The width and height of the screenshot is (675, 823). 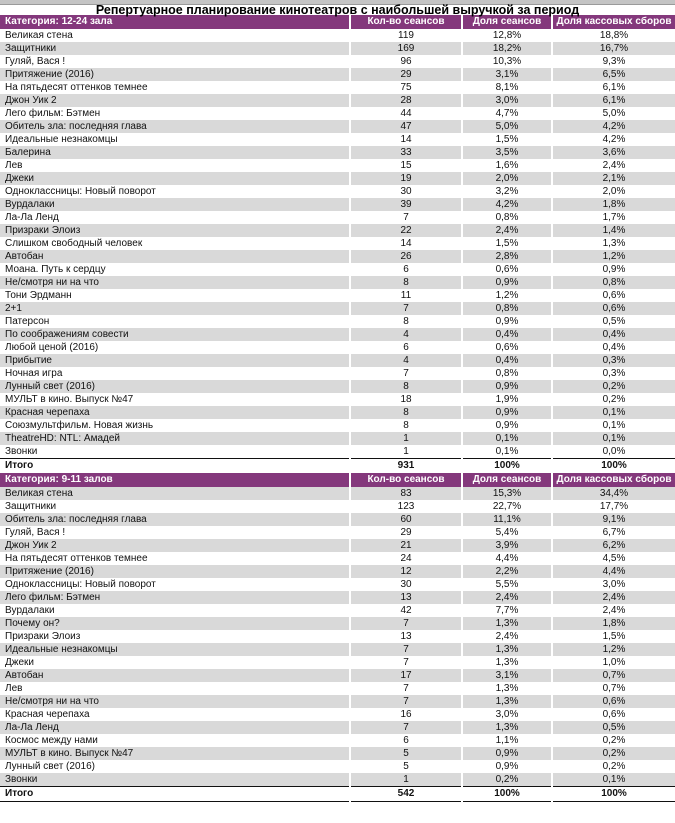 I want to click on page-top-border, so click(x=337, y=2).